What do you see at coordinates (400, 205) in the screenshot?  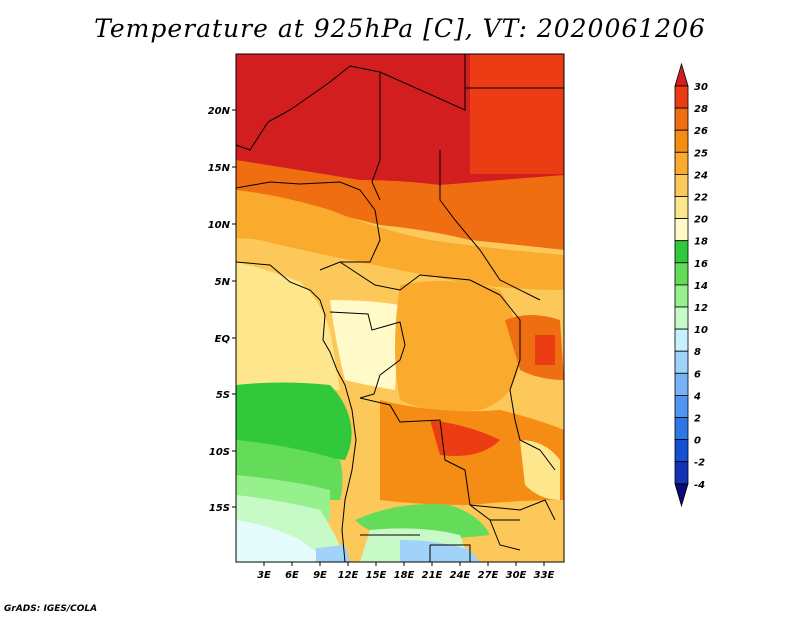 I see `sahel-band` at bounding box center [400, 205].